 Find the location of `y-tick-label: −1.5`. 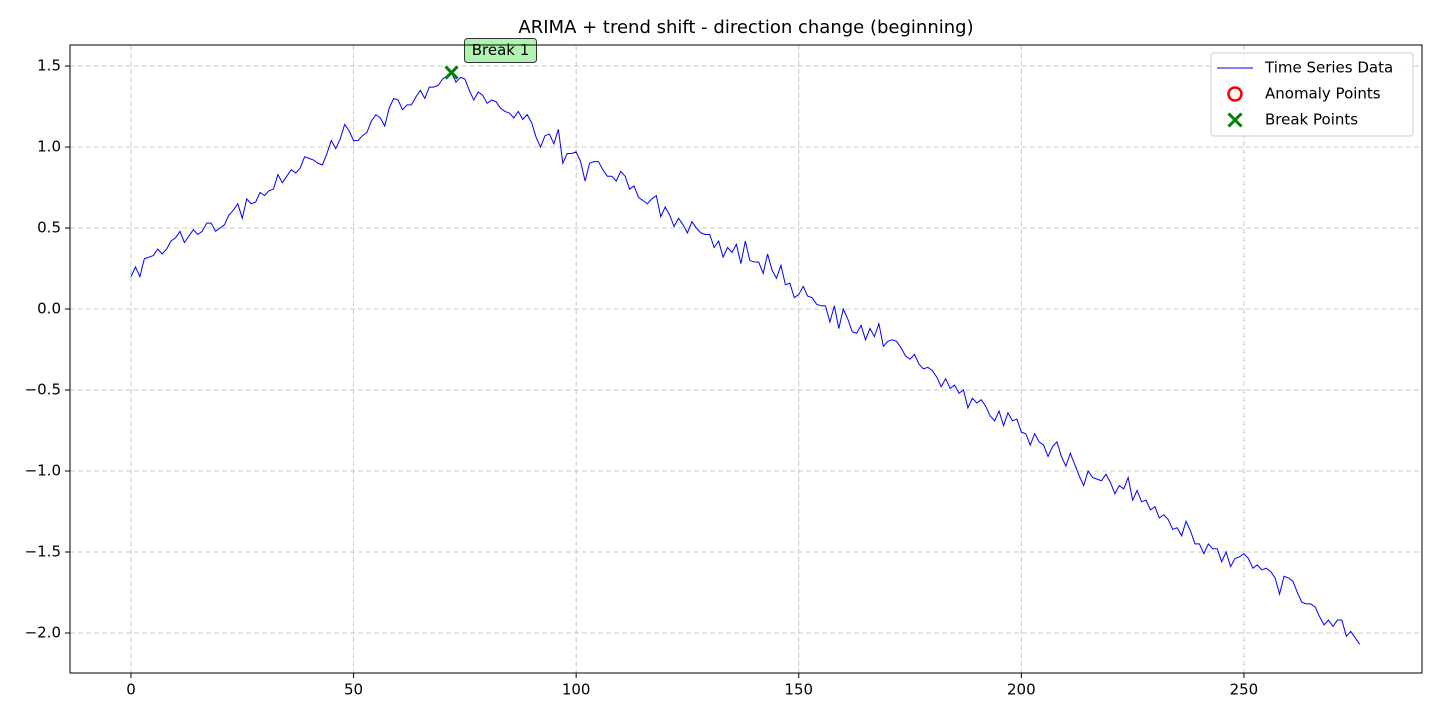

y-tick-label: −1.5 is located at coordinates (43, 552).